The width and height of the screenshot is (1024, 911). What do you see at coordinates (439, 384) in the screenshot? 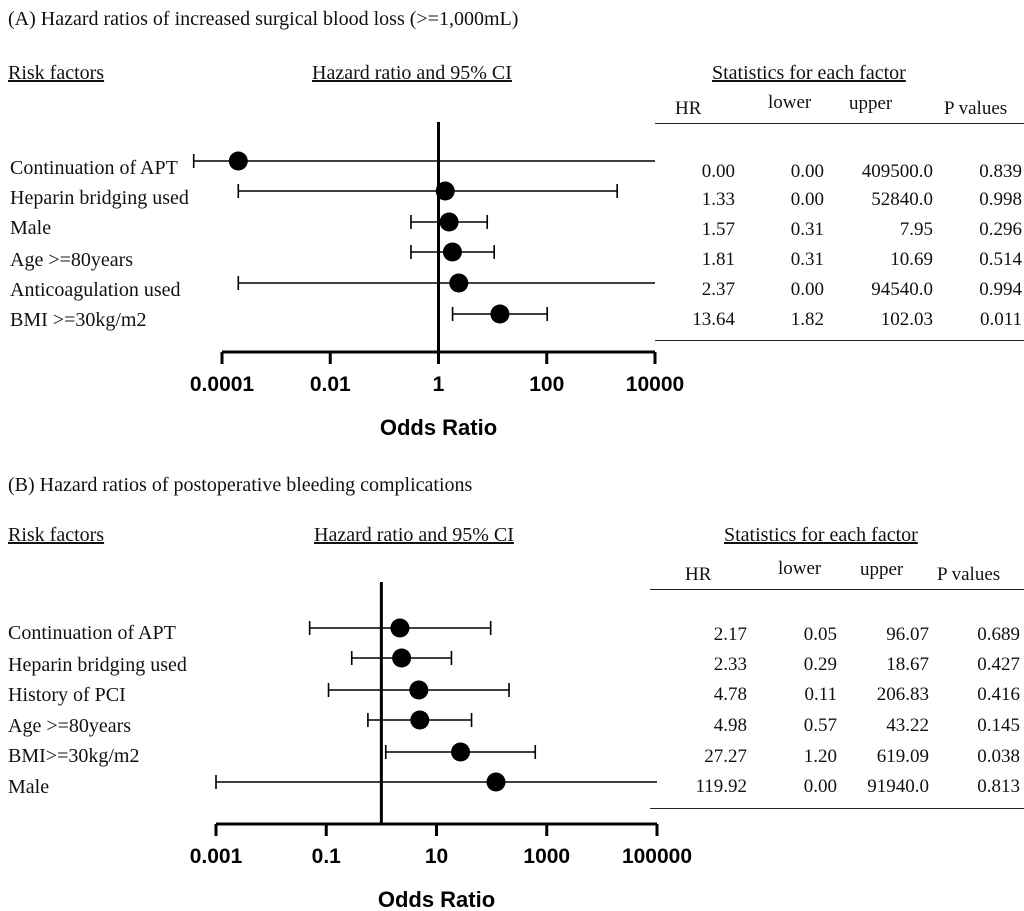
I see `x-tick-label: 1` at bounding box center [439, 384].